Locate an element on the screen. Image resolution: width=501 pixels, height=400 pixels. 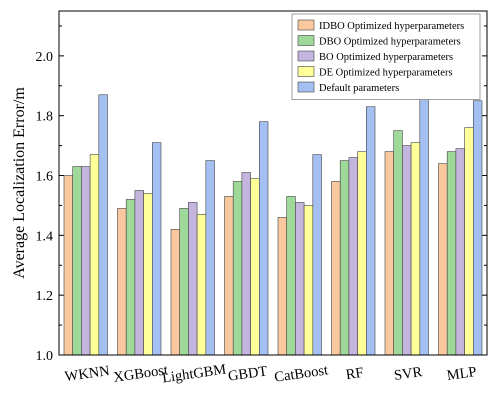
legend-label: BO Optimized hyperparameters is located at coordinates (386, 57).